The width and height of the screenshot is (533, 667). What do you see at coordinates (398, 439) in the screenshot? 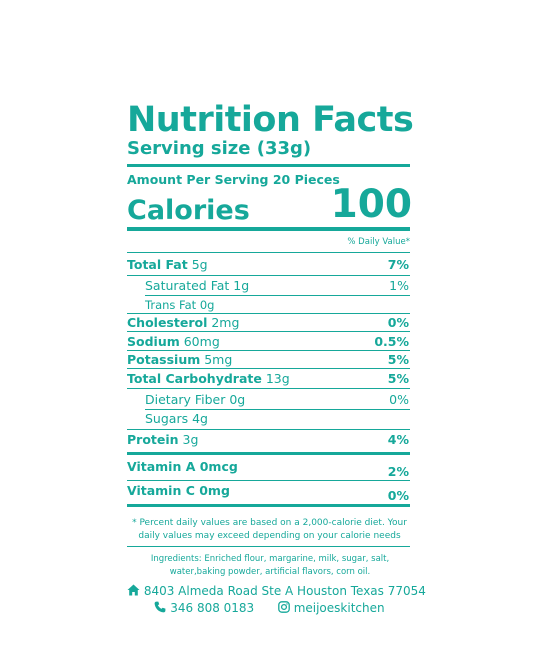
I see `daily-value-percent: 4%` at bounding box center [398, 439].